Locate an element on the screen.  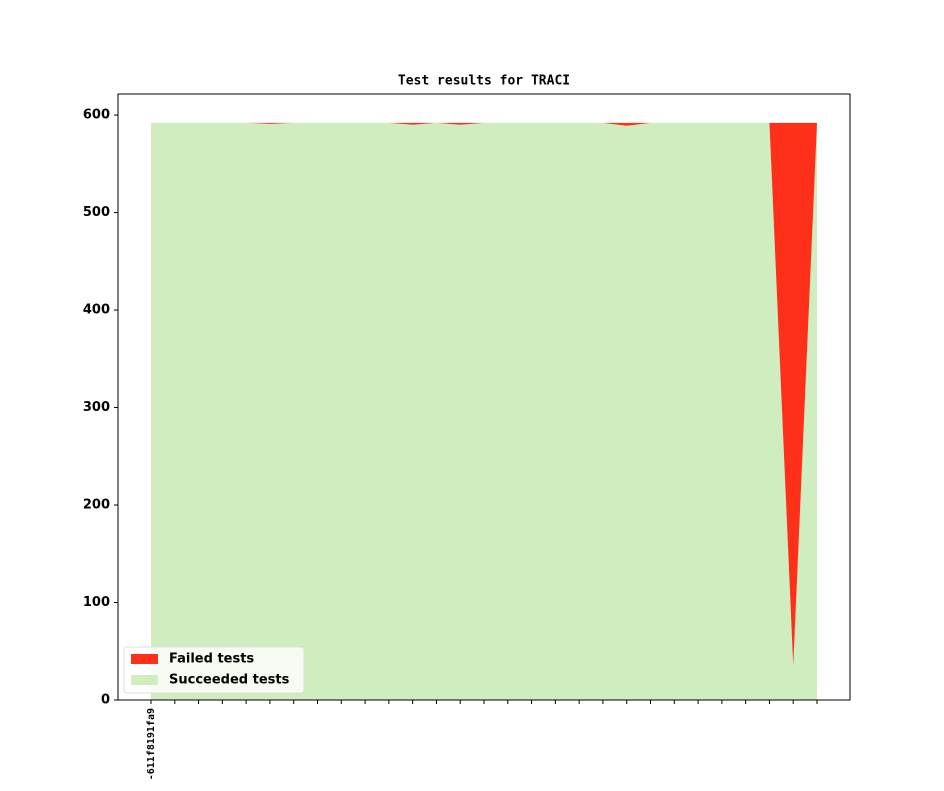
y-tick-label: 400 is located at coordinates (96, 310).